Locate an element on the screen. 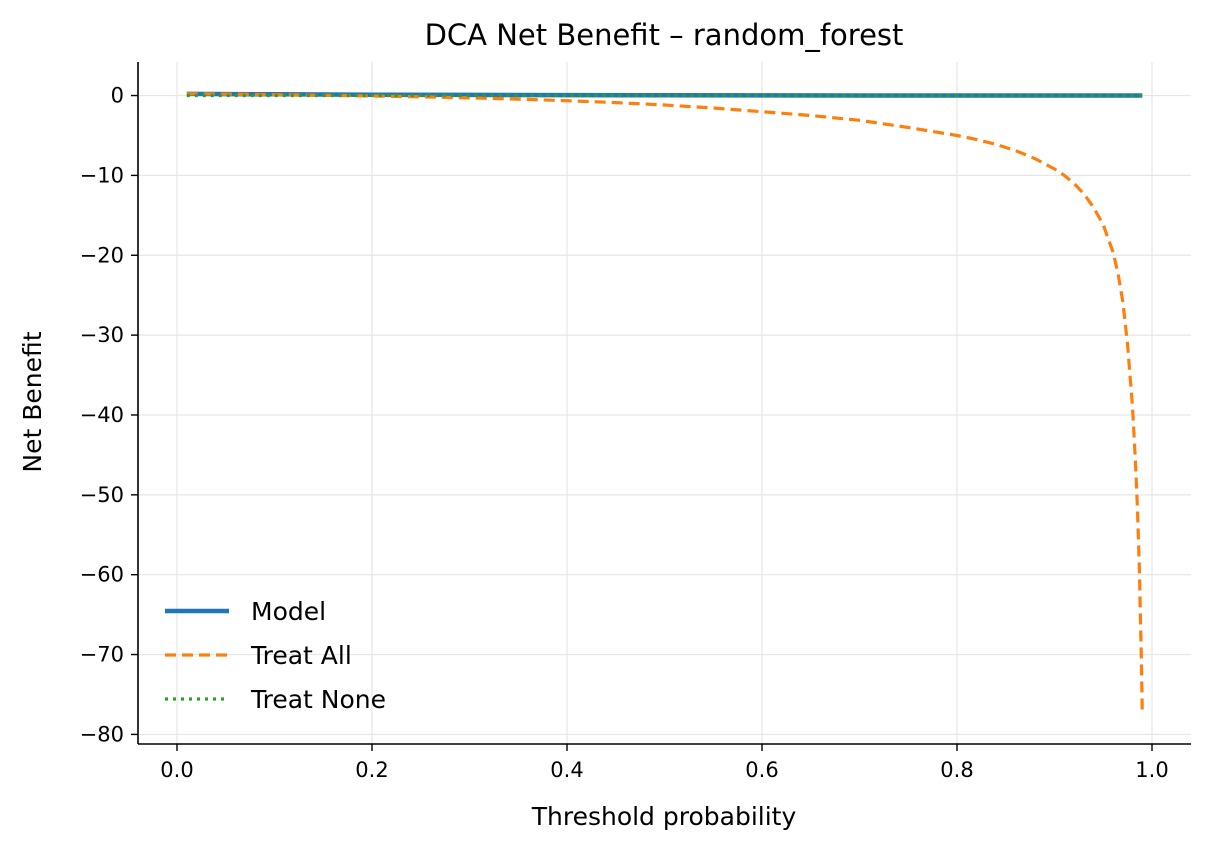 The width and height of the screenshot is (1210, 851). x-axis-label: Threshold probability is located at coordinates (664, 816).